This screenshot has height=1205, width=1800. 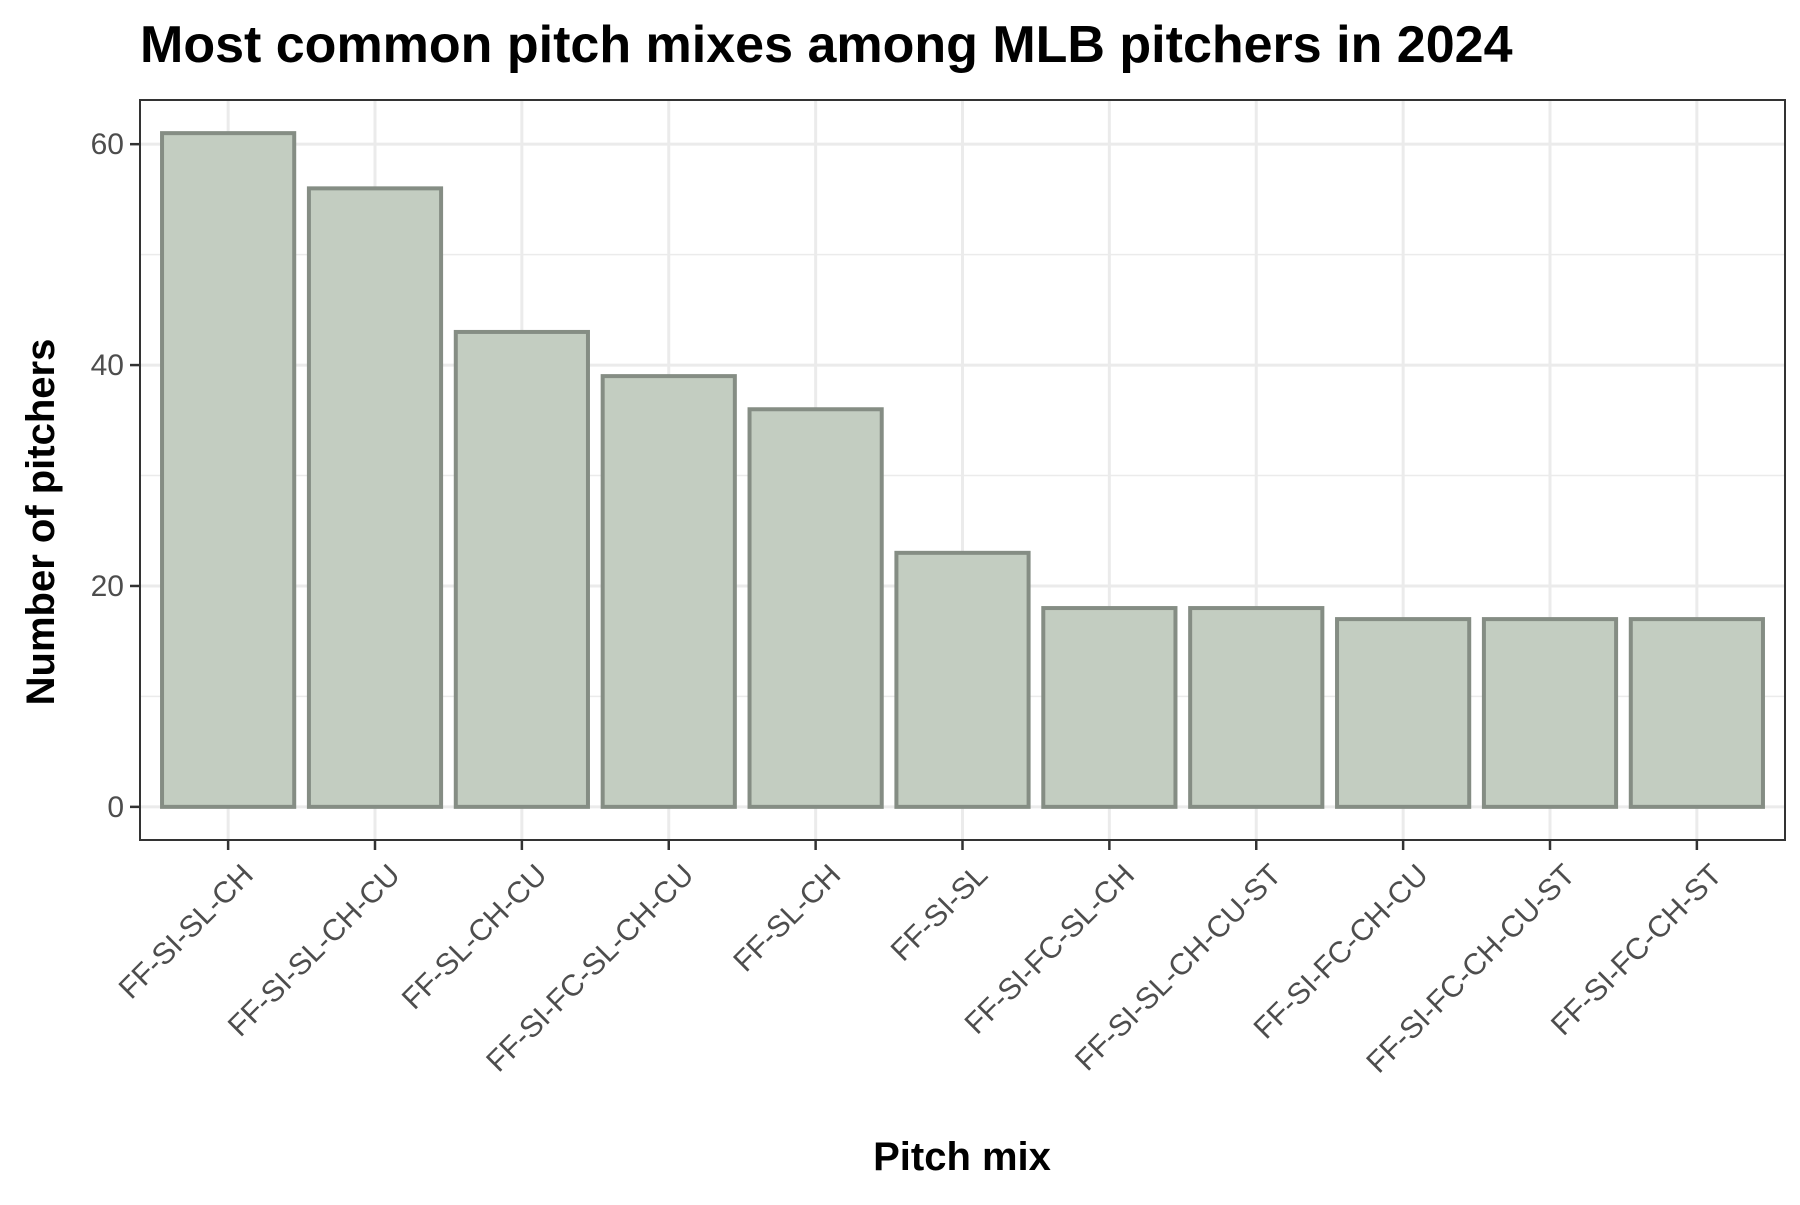 I want to click on y-tick-label: 60, so click(x=107, y=144).